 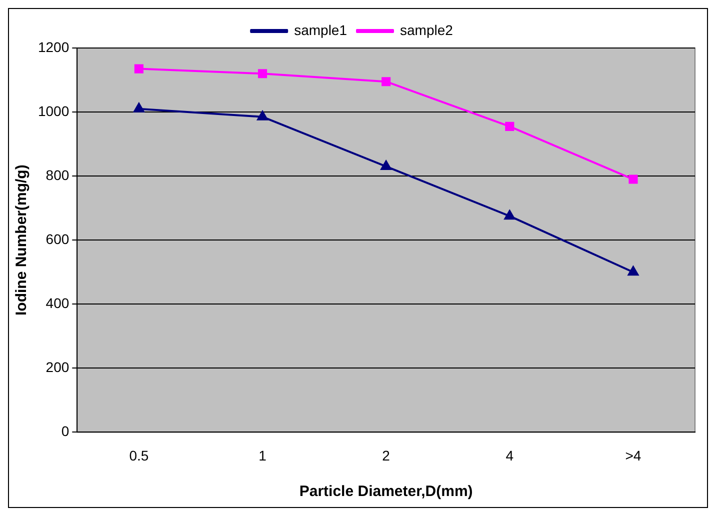 I want to click on legend-label: sample1, so click(x=321, y=30).